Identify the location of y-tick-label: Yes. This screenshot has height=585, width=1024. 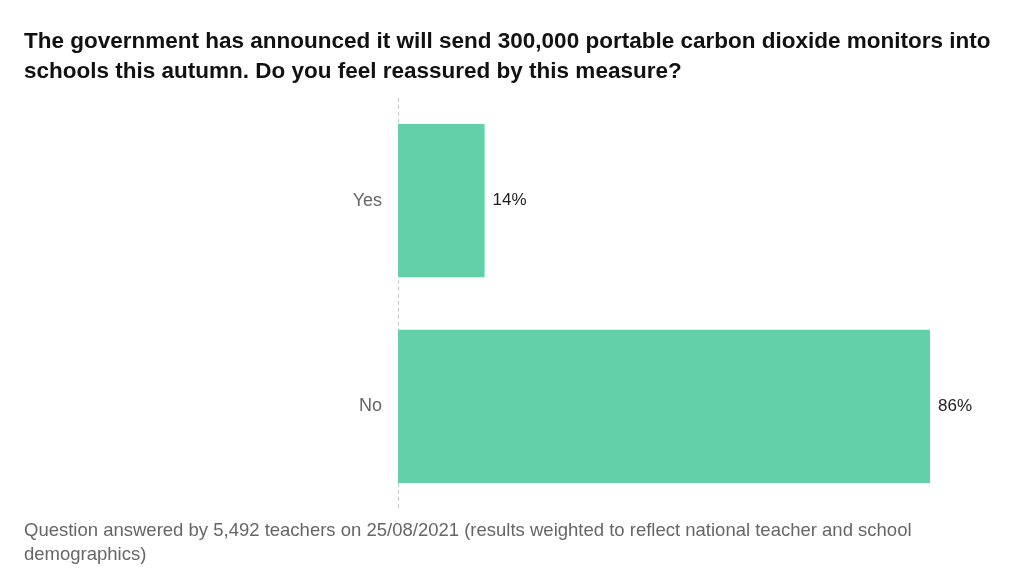
(367, 199).